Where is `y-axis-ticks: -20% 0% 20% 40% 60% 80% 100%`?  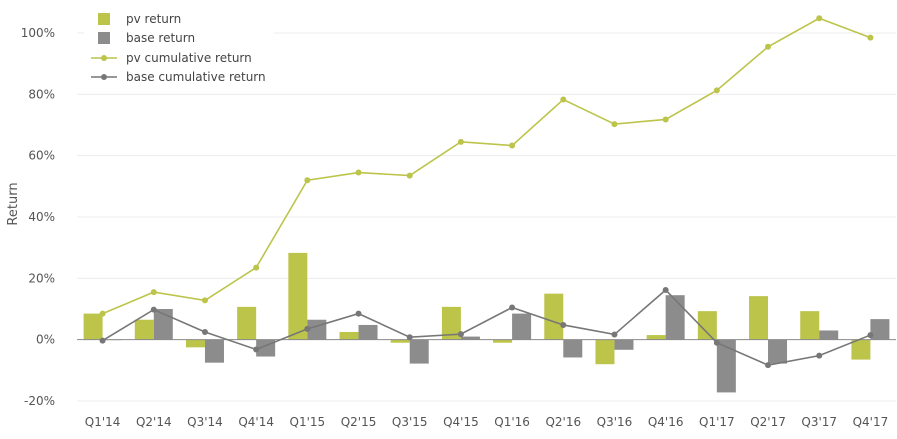
y-axis-ticks: -20% 0% 20% 40% 60% 80% 100% is located at coordinates (38, 217).